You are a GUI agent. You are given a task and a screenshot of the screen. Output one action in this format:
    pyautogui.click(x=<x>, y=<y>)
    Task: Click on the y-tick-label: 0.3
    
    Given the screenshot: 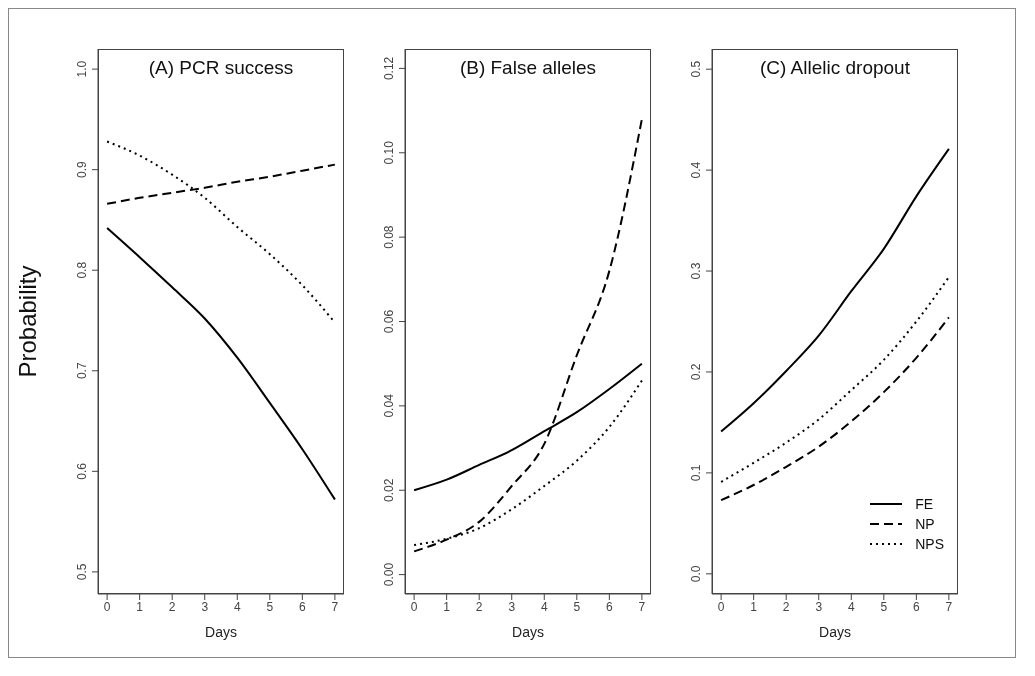 What is the action you would take?
    pyautogui.click(x=696, y=271)
    